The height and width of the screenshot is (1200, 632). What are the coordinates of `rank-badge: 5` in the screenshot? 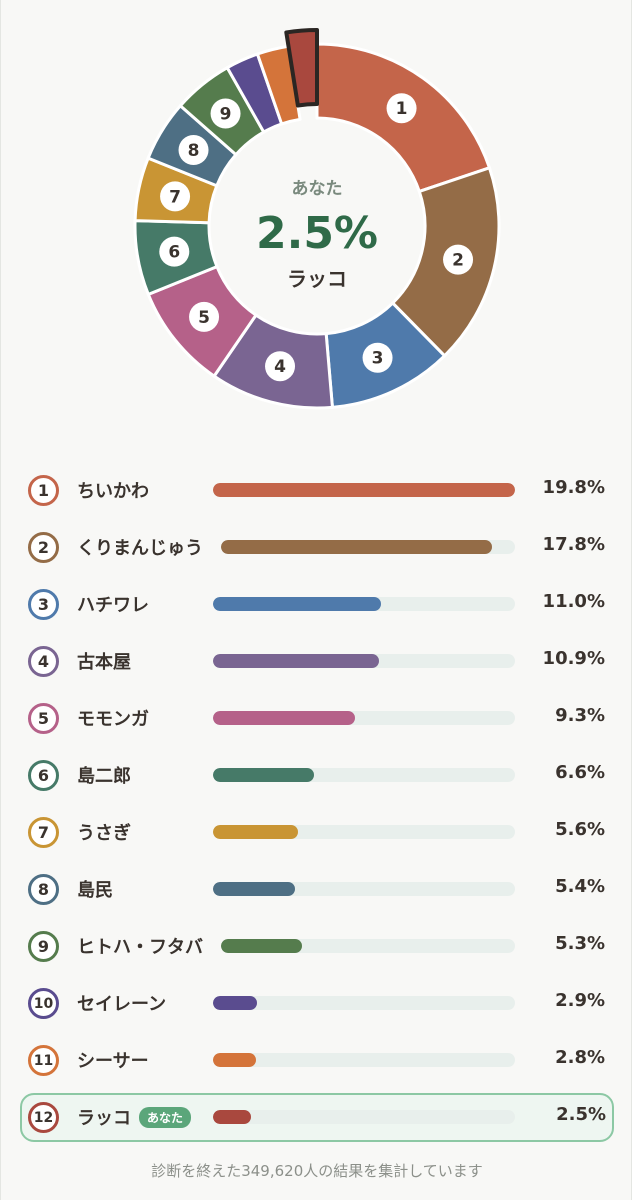 It's located at (43, 718).